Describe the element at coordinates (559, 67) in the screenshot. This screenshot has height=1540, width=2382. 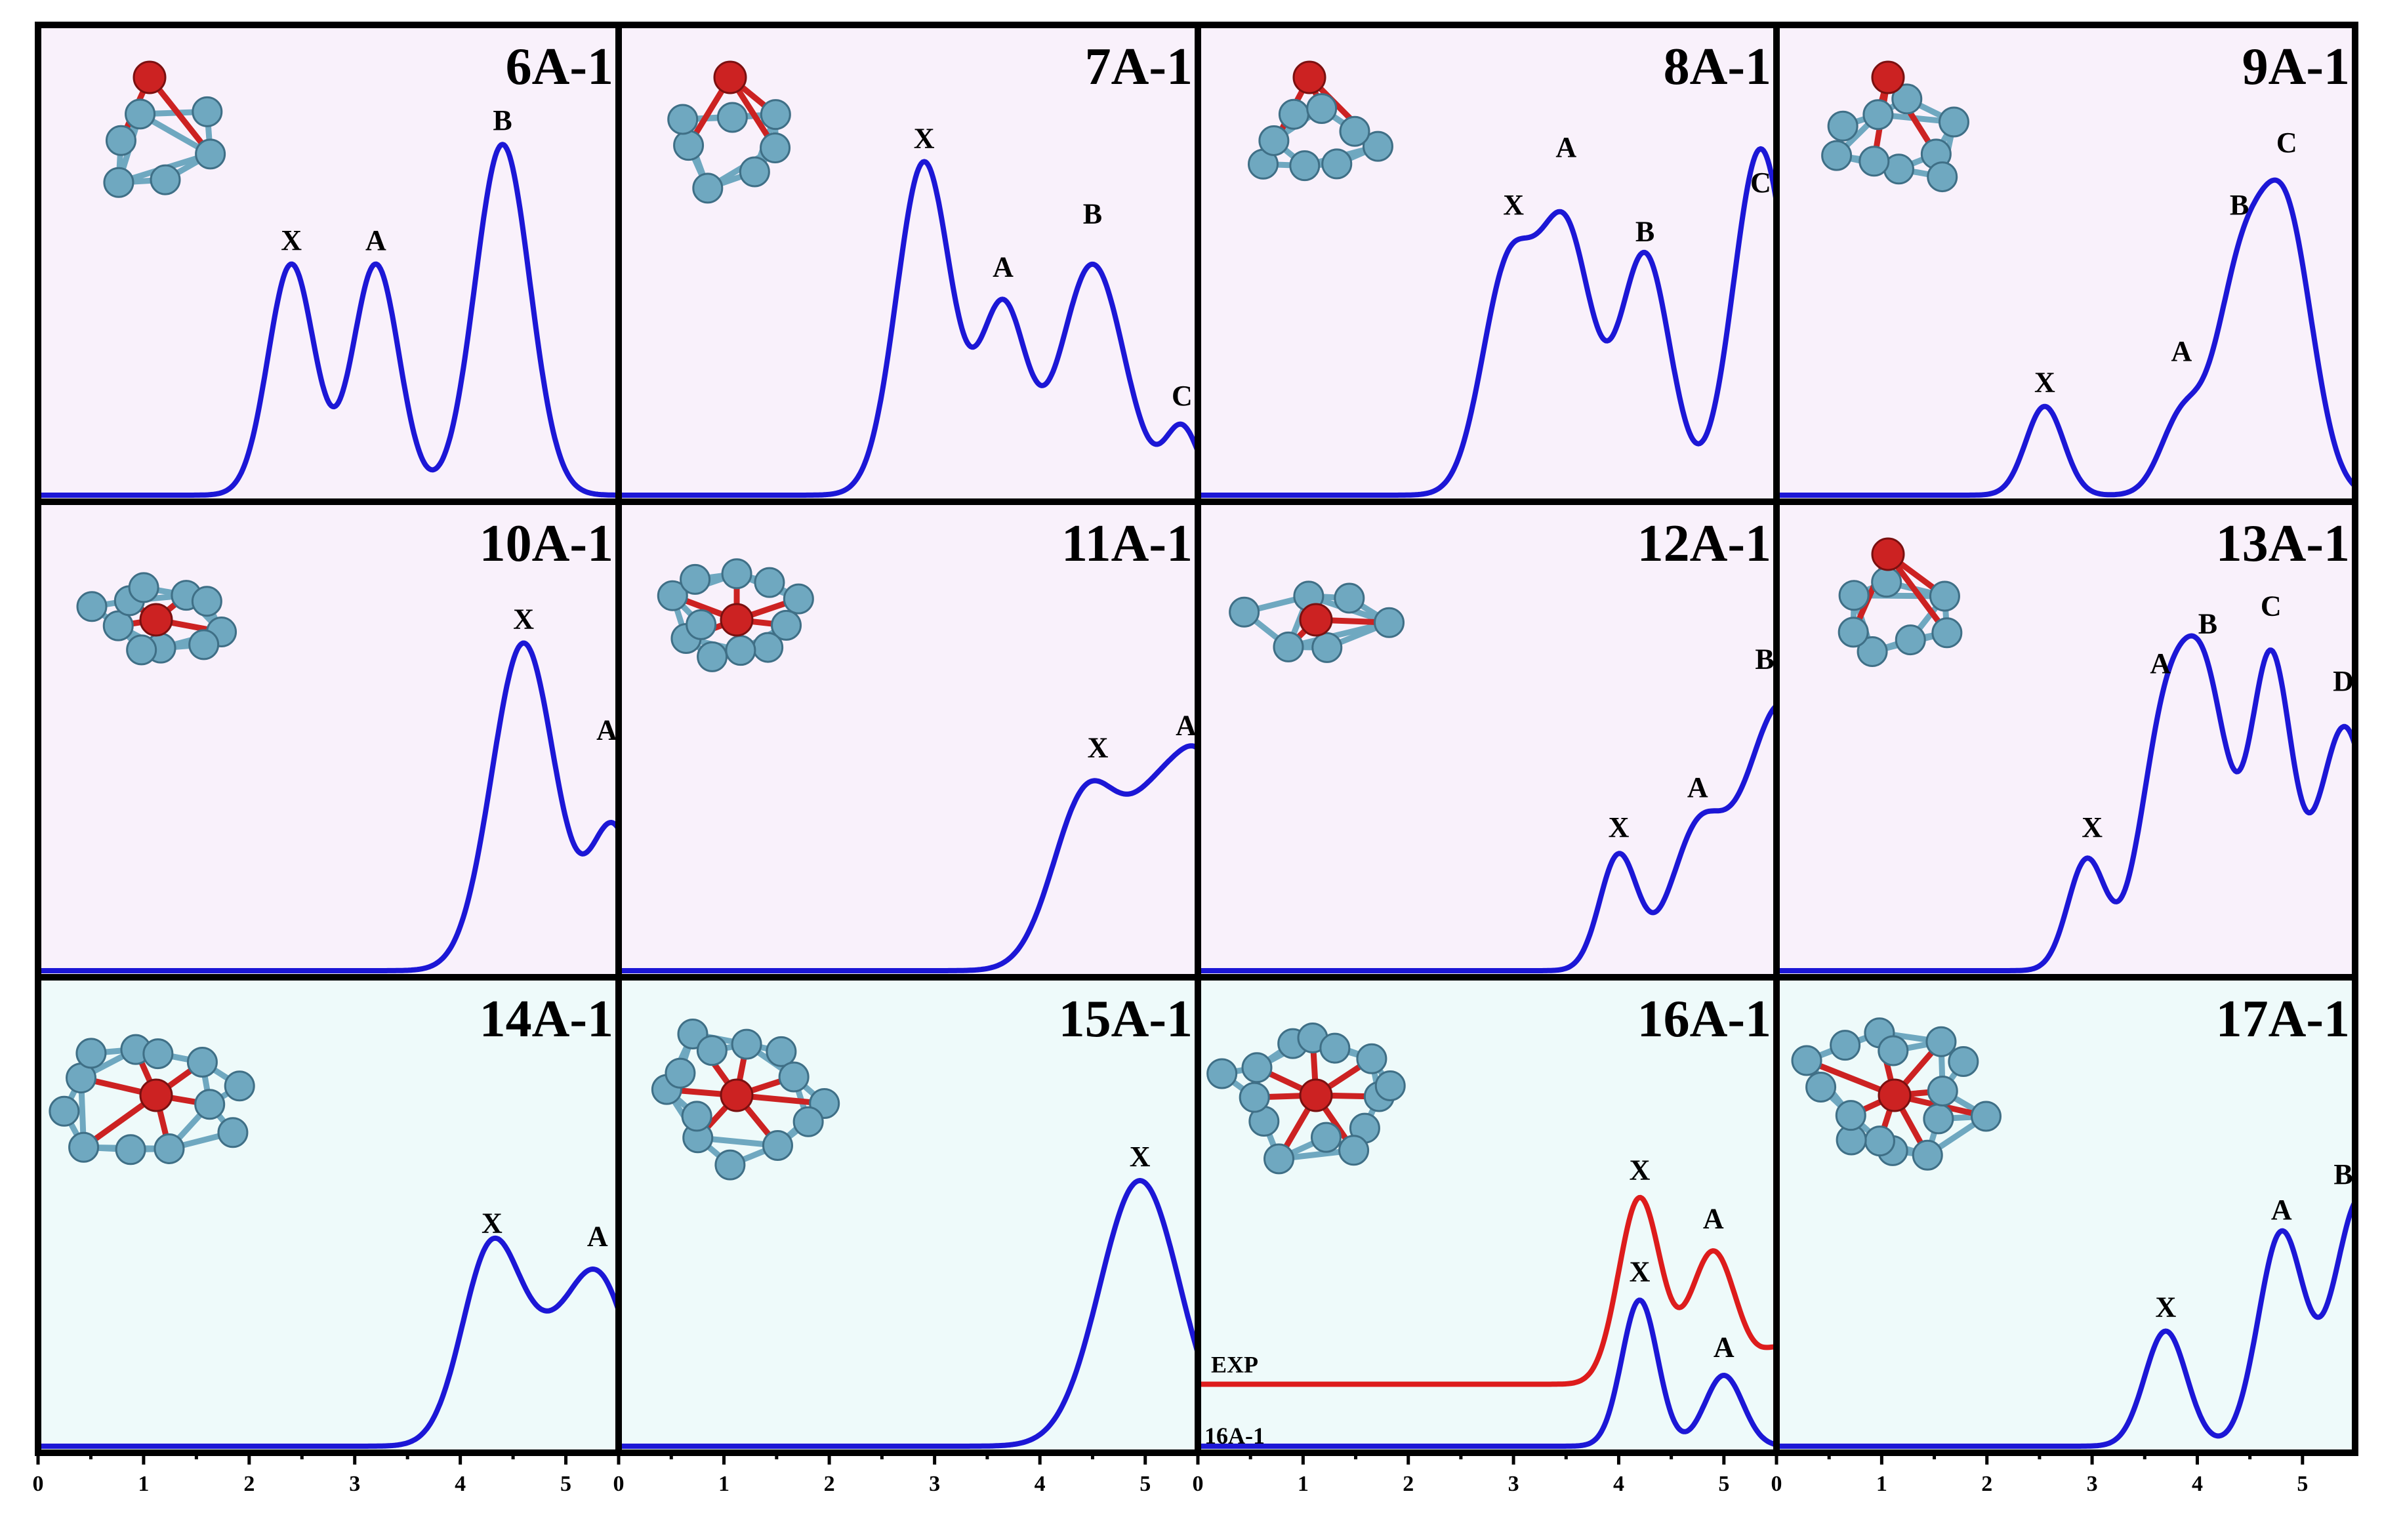
I see `panel-title: 6A-1` at that location.